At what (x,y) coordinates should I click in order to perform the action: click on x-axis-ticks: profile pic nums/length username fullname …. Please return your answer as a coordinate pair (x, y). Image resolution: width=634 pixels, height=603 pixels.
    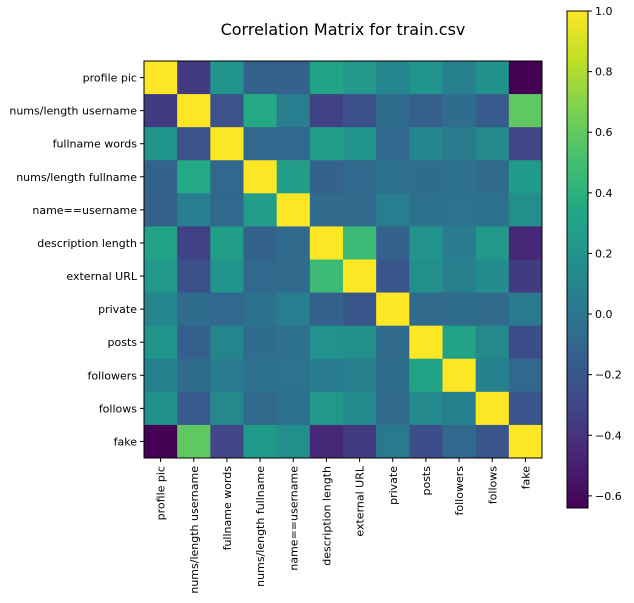
    Looking at the image, I should click on (343, 526).